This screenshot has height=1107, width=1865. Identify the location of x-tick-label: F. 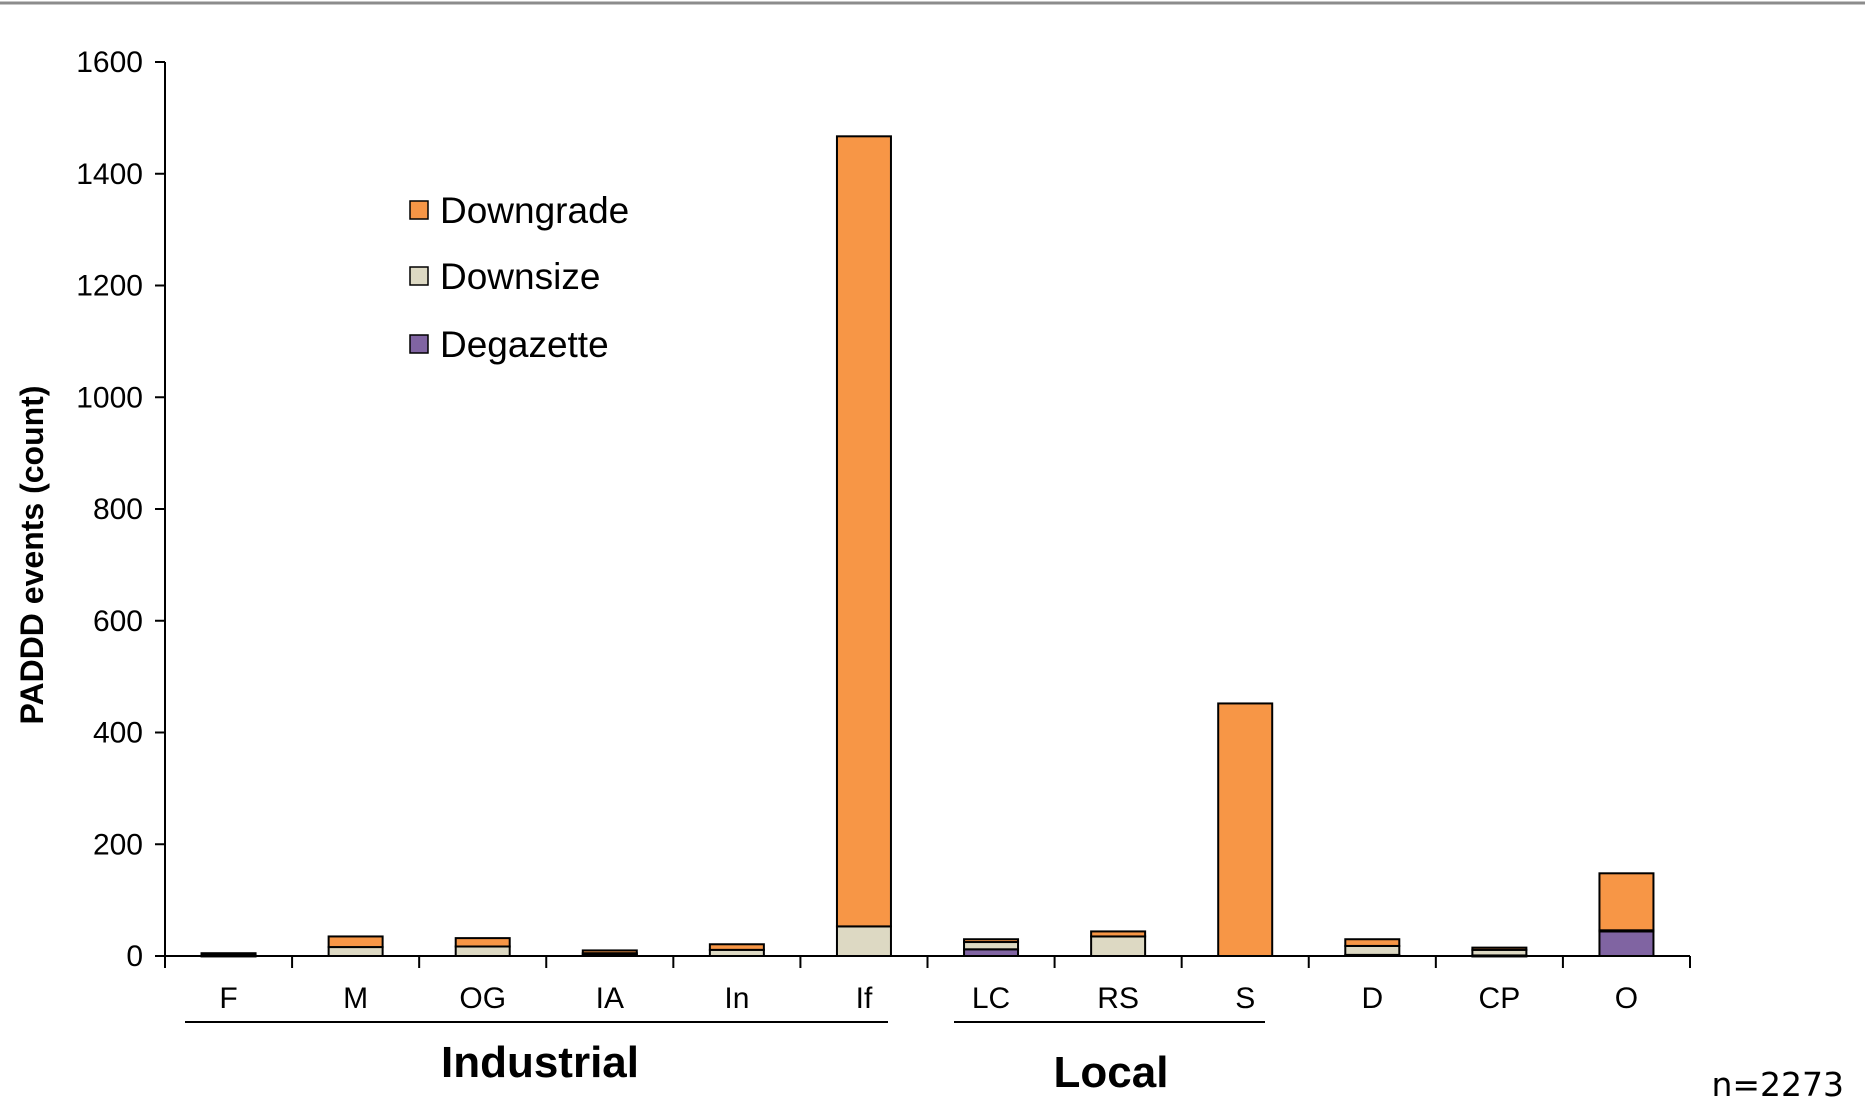
(228, 998).